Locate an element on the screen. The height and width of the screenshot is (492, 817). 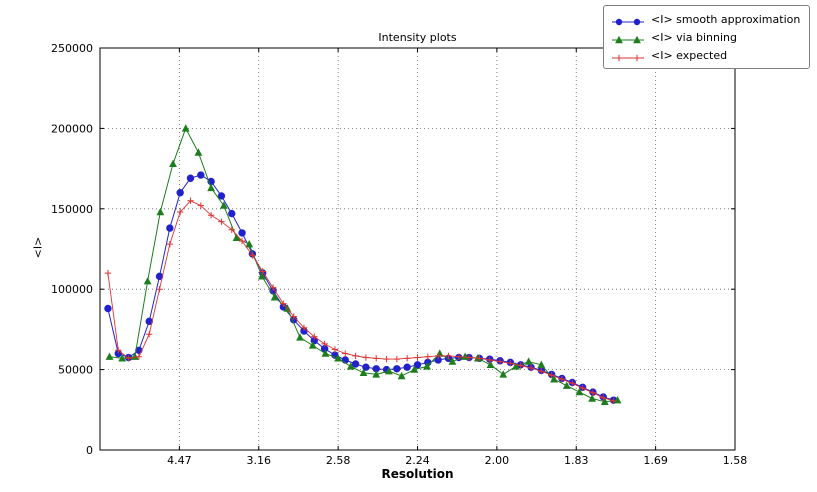
x-tick-label: 2.24 is located at coordinates (417, 460).